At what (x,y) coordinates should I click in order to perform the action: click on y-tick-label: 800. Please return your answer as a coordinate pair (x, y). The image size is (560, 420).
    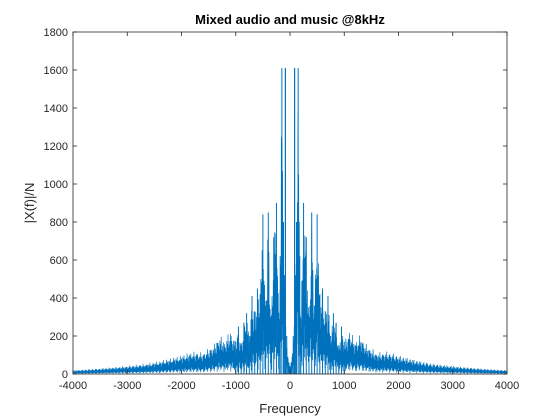
    Looking at the image, I should click on (59, 223).